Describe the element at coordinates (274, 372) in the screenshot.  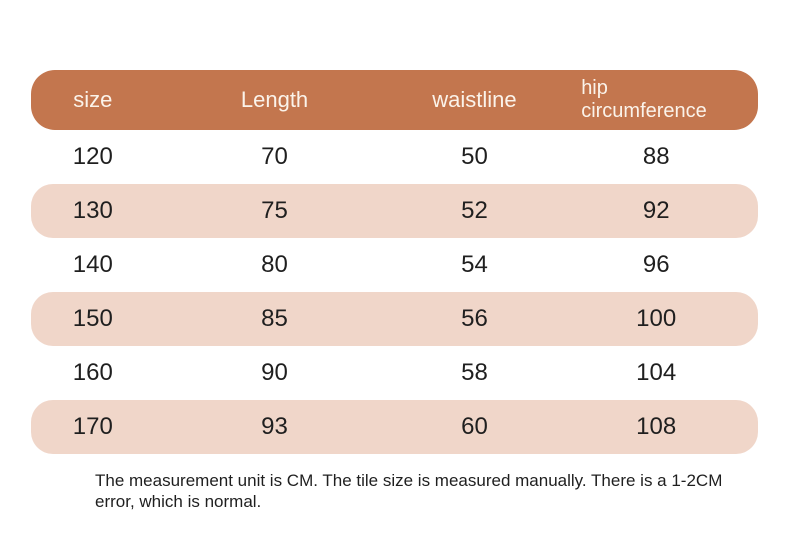
I see `cell-length: 90` at that location.